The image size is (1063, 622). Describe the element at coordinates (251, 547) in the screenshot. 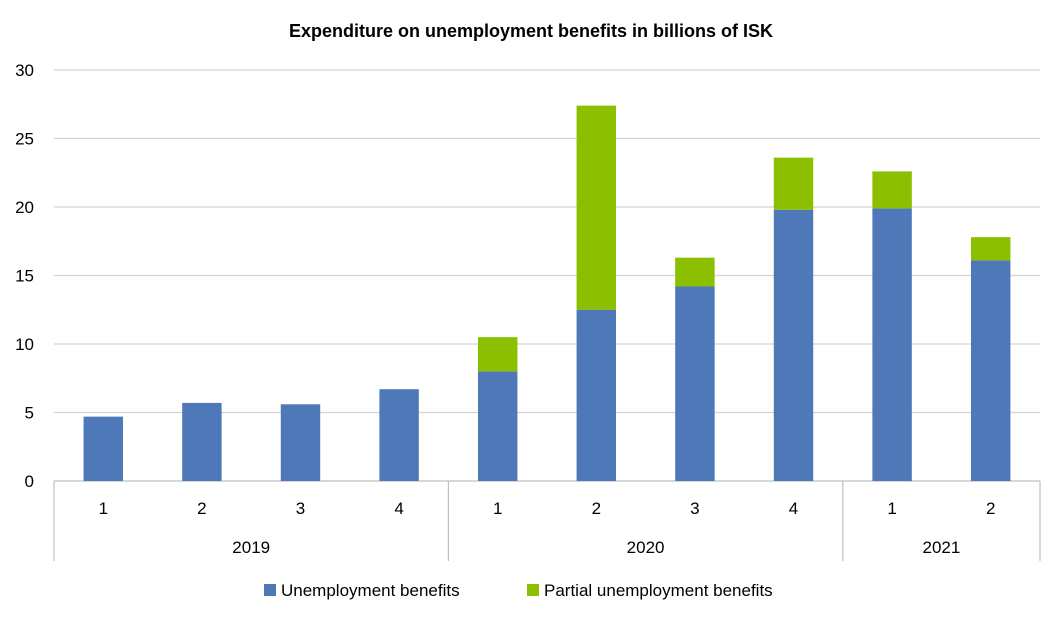

I see `x-group-label: 2019` at that location.